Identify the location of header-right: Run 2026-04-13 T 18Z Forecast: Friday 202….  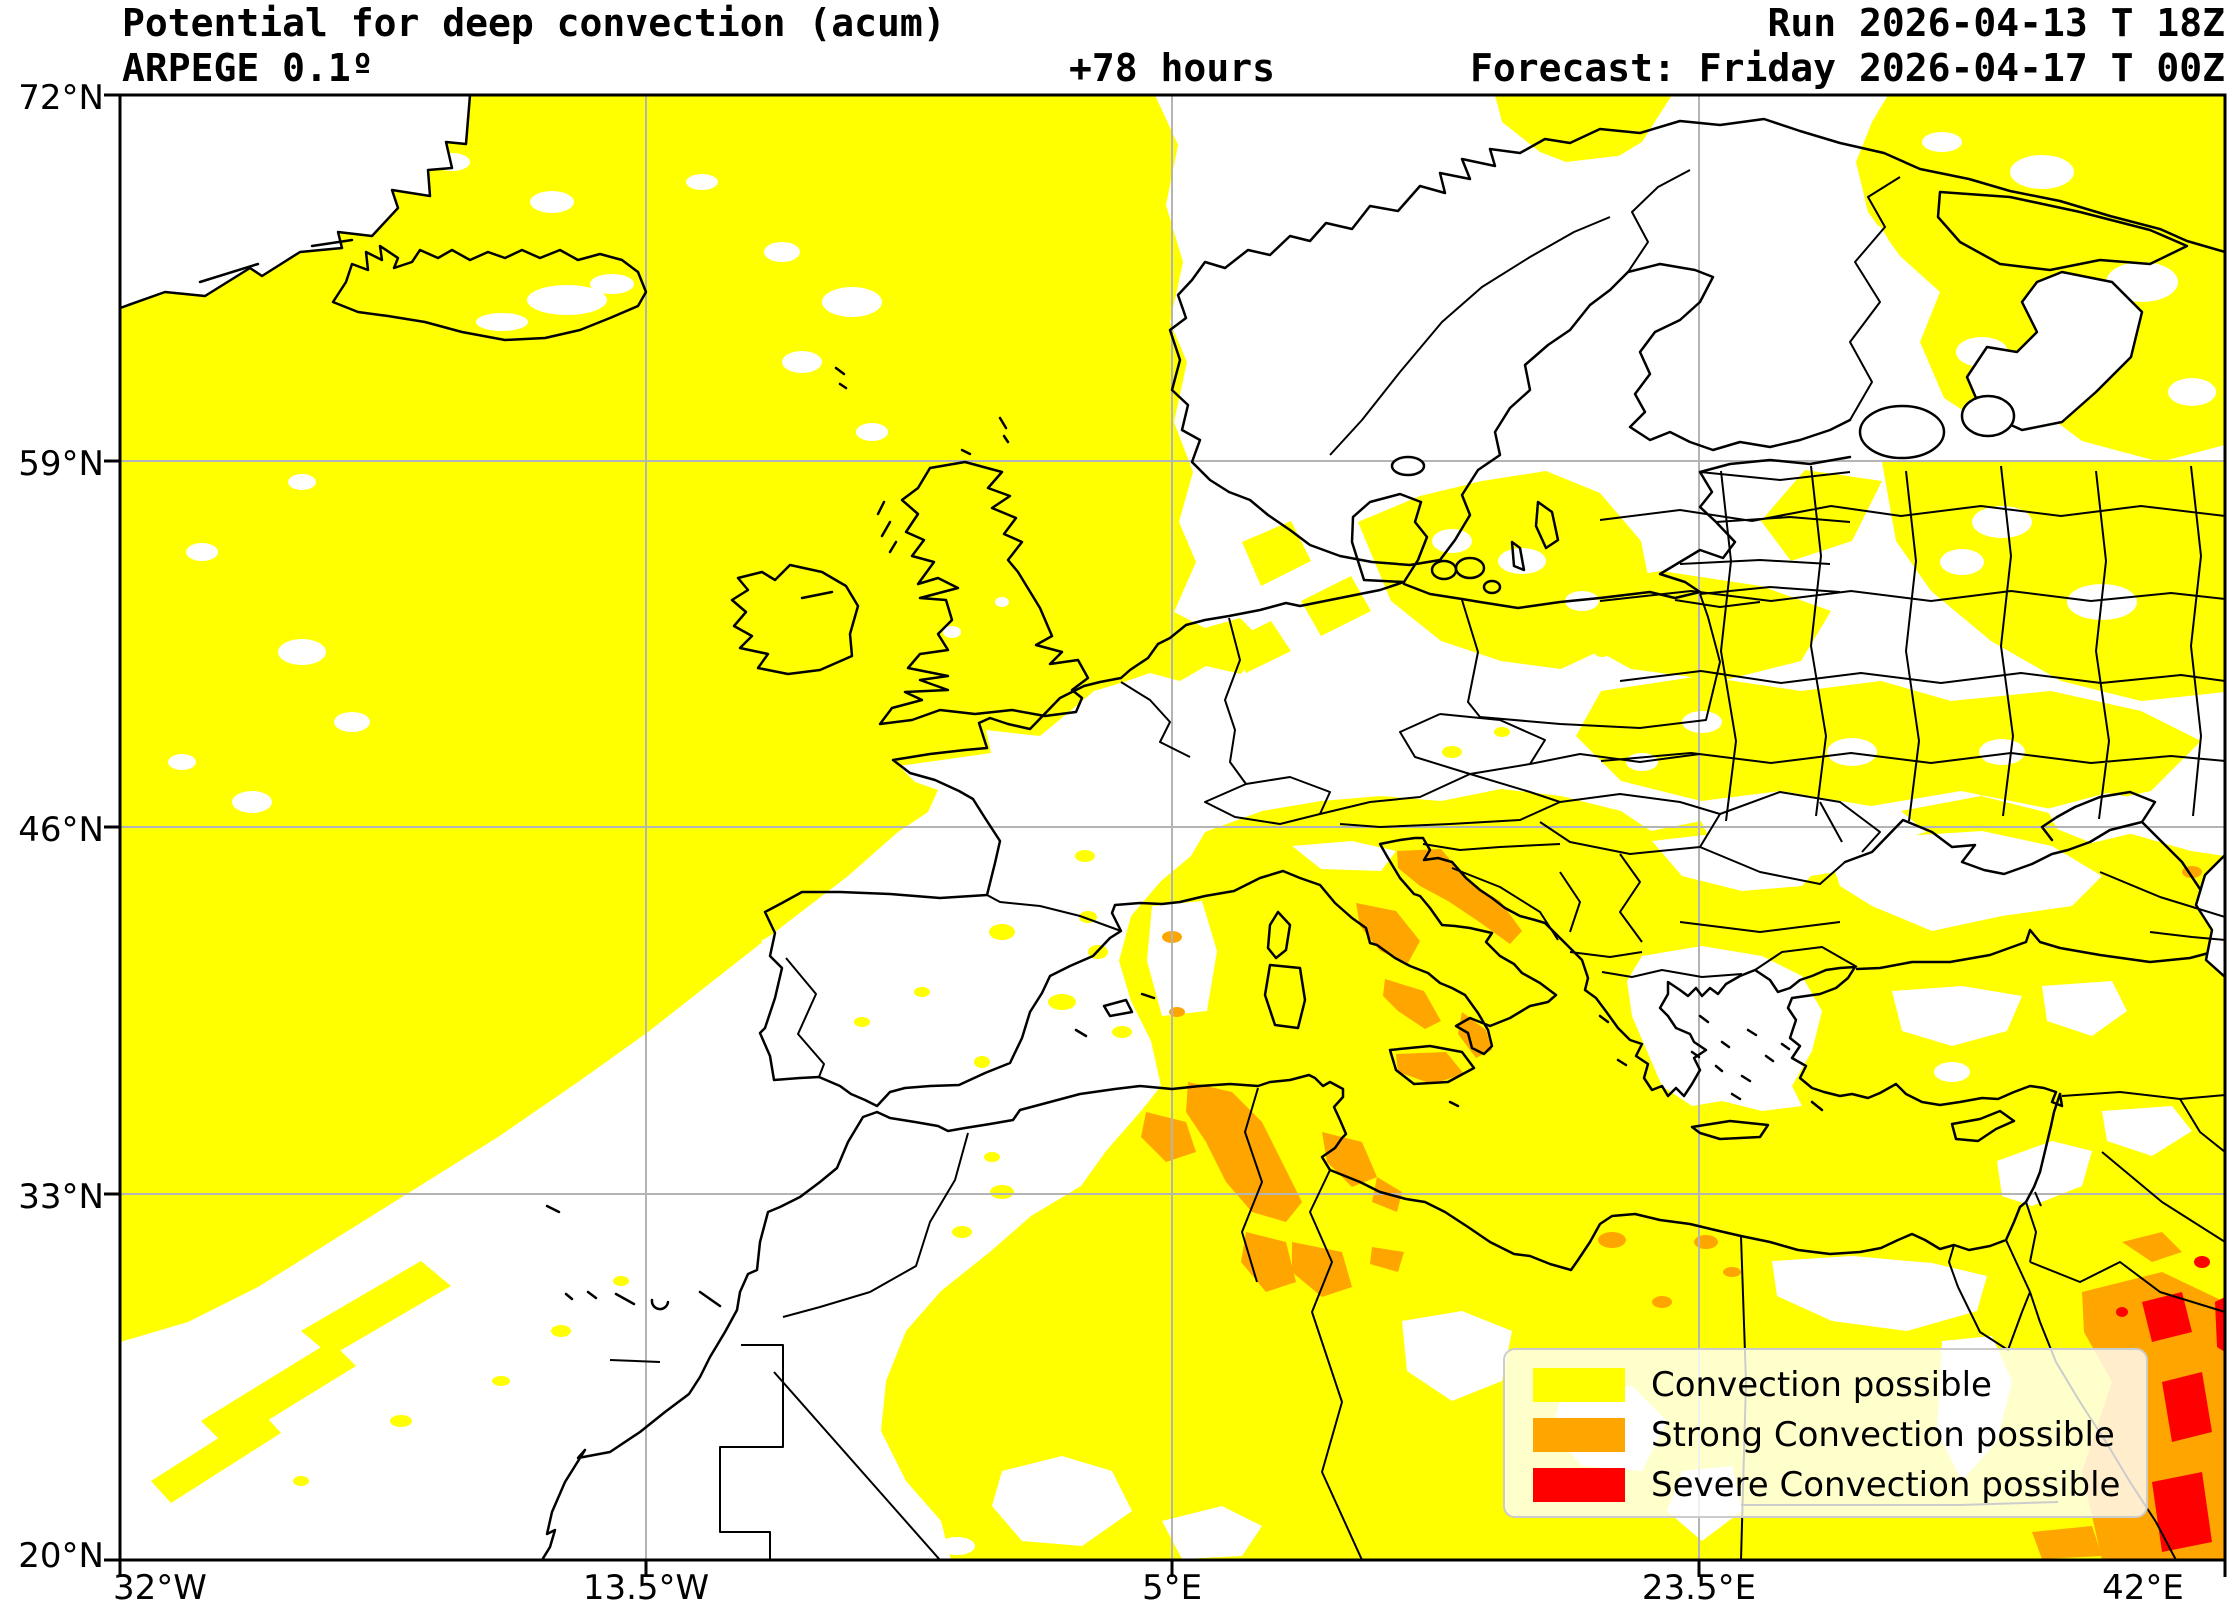
(1847, 46).